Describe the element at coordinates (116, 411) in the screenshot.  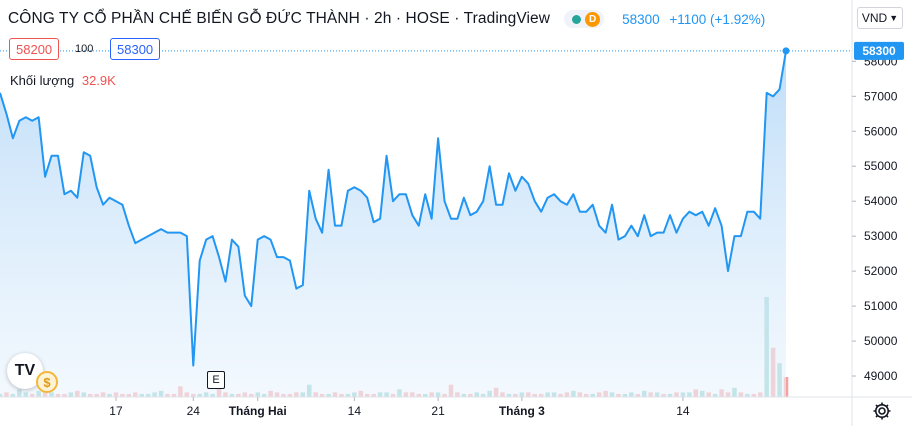
I see `time-tick-label: 17` at that location.